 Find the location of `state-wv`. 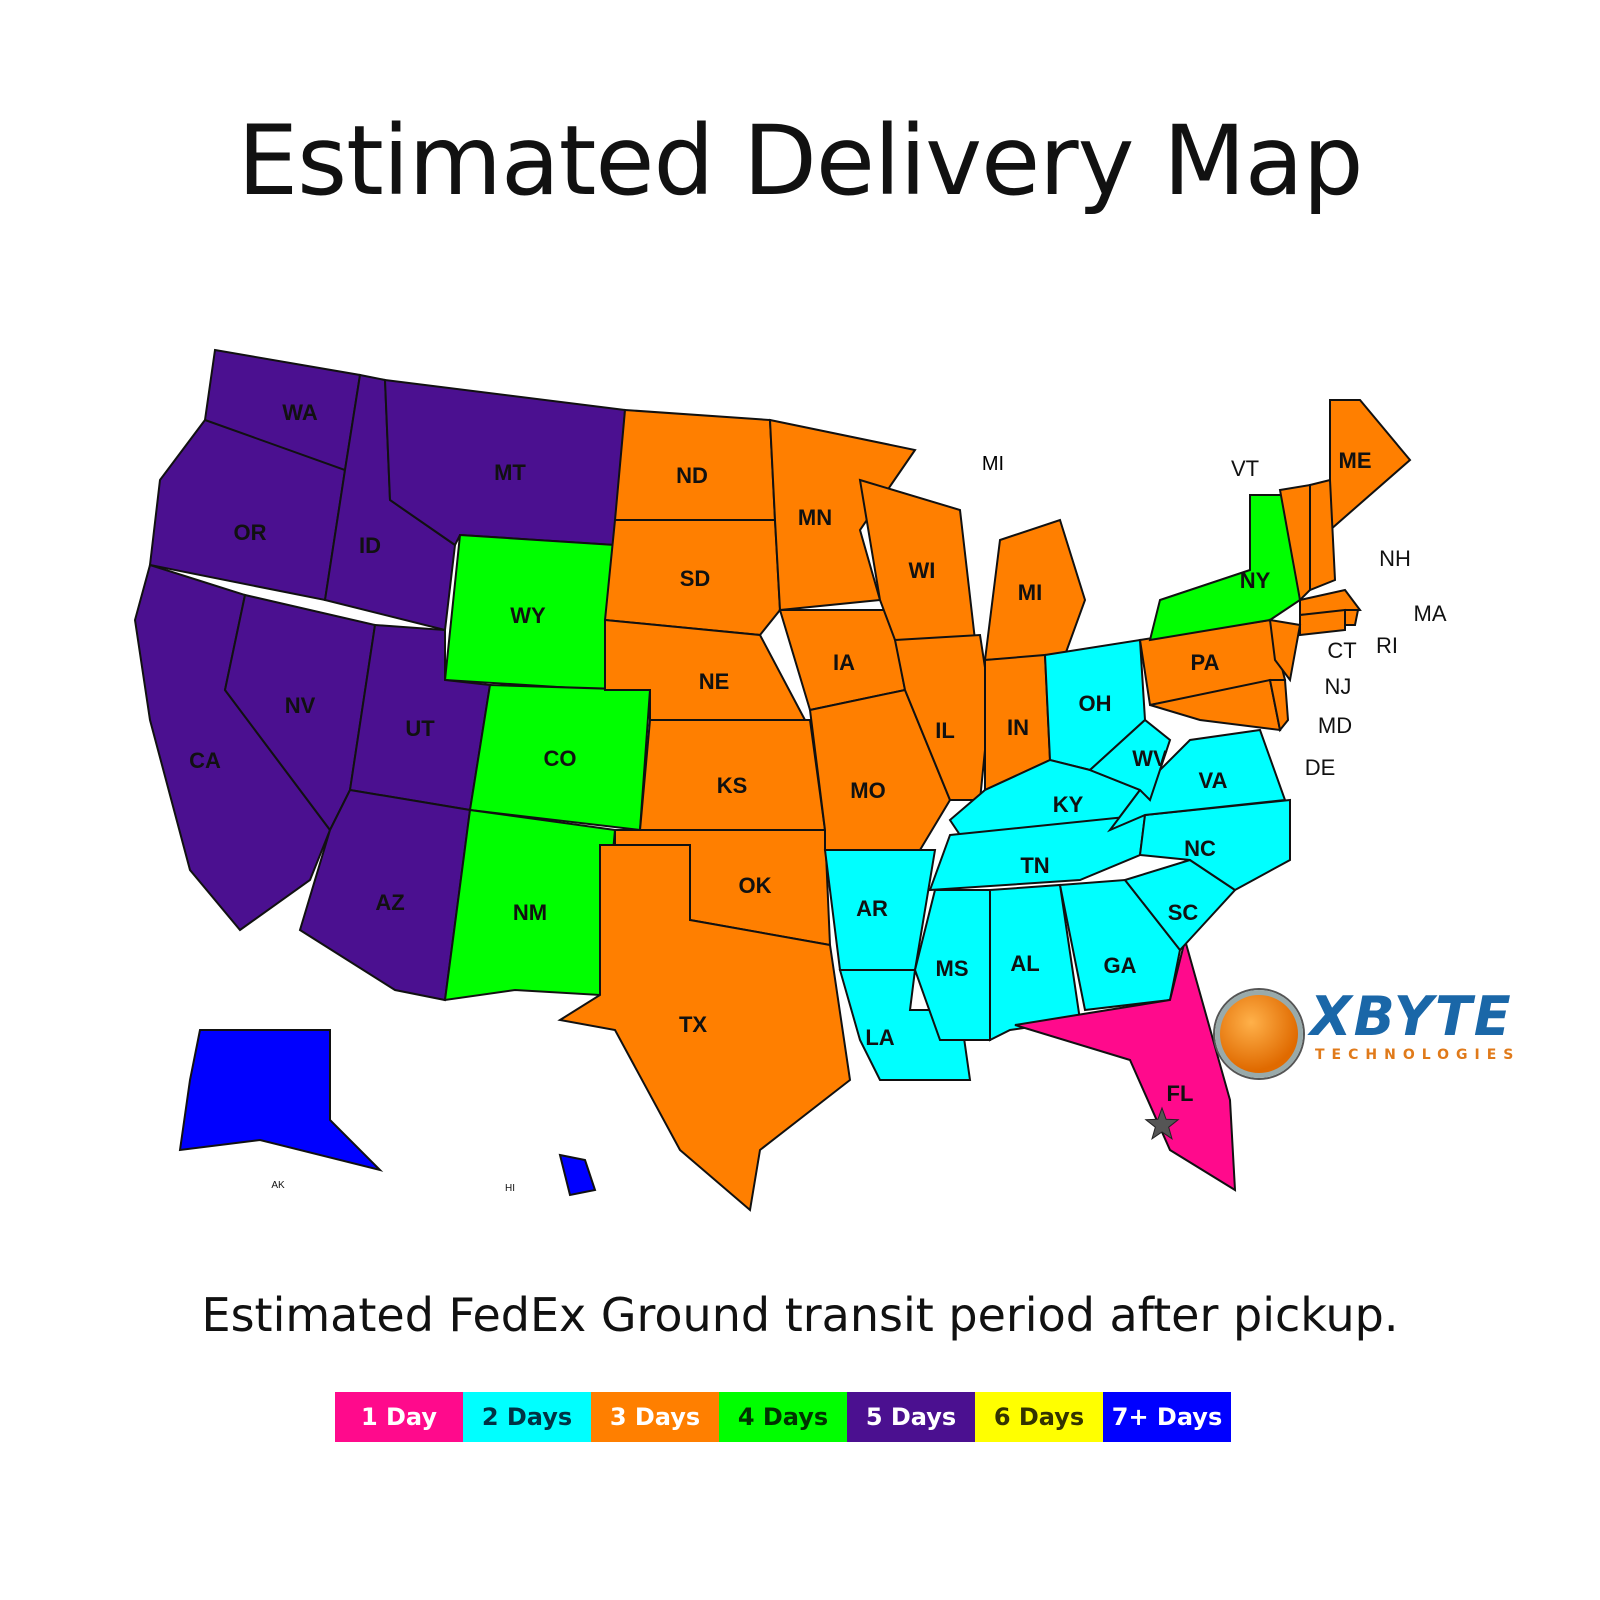

state-wv is located at coordinates (1130, 760).